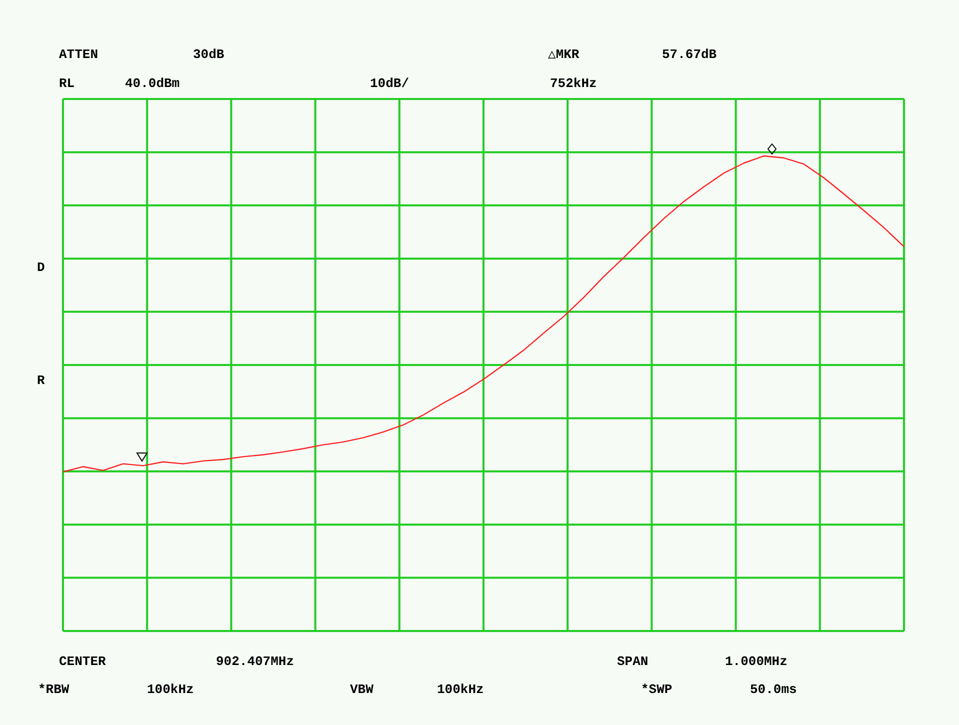 This screenshot has height=725, width=959. I want to click on text: 30dB, so click(208, 55).